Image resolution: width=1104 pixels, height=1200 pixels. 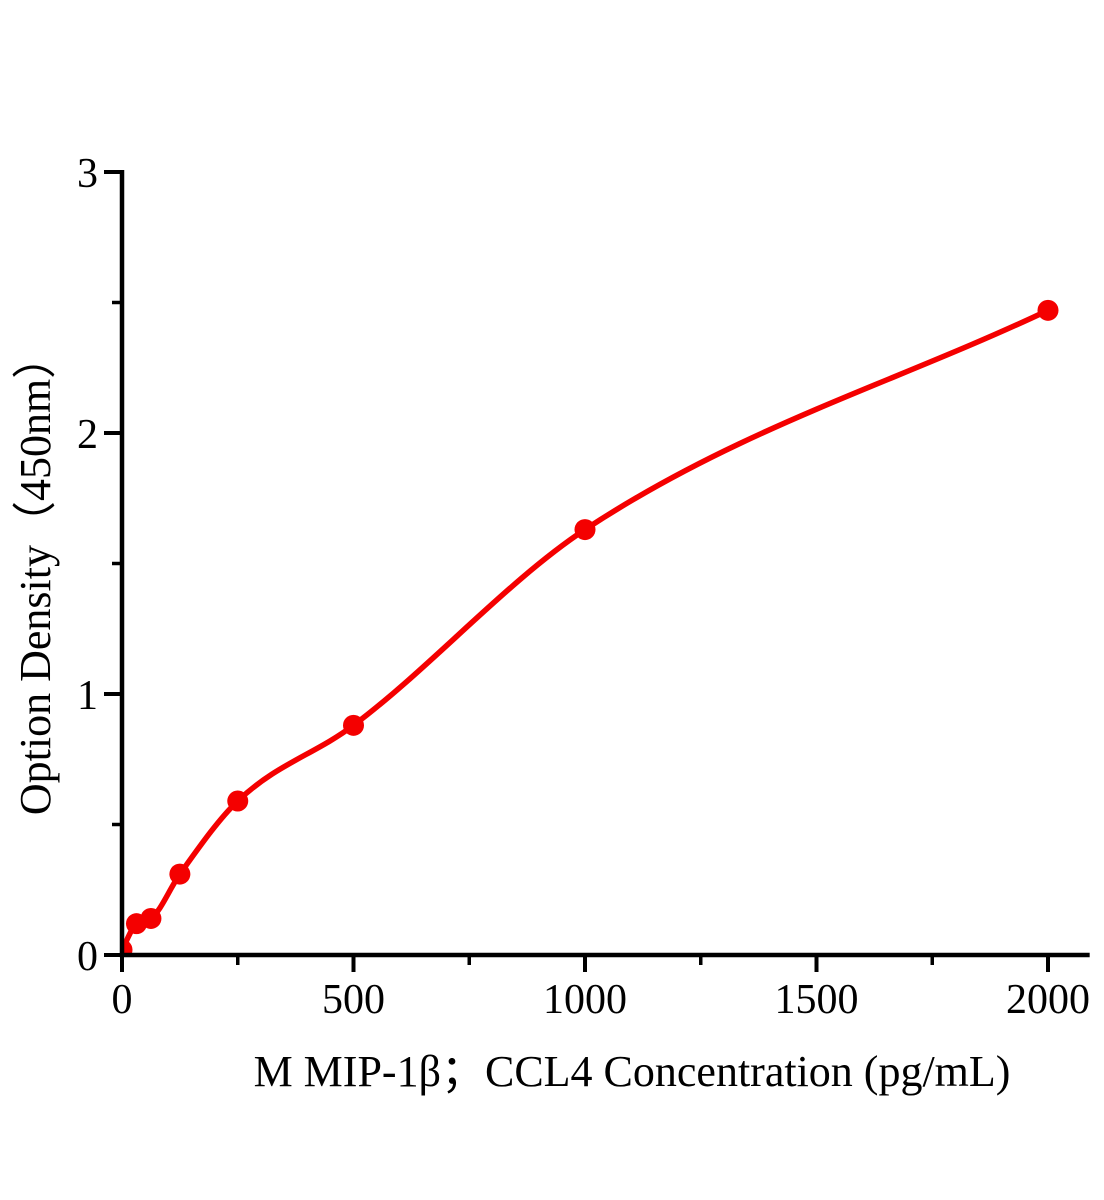 What do you see at coordinates (585, 1000) in the screenshot?
I see `x-tick-label: 1000` at bounding box center [585, 1000].